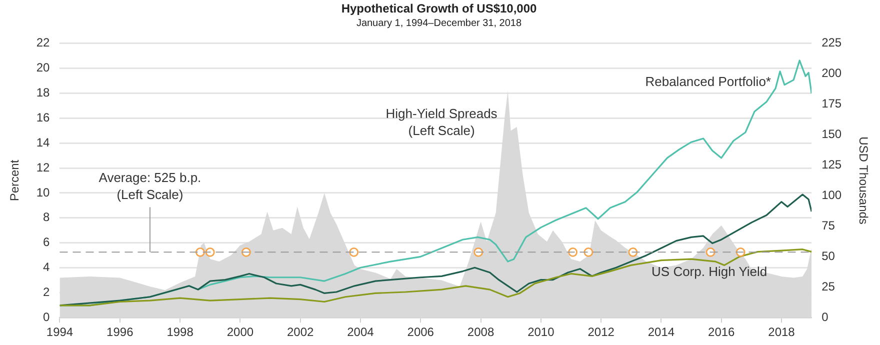  Describe the element at coordinates (180, 332) in the screenshot. I see `x-tick-label: 1998` at that location.